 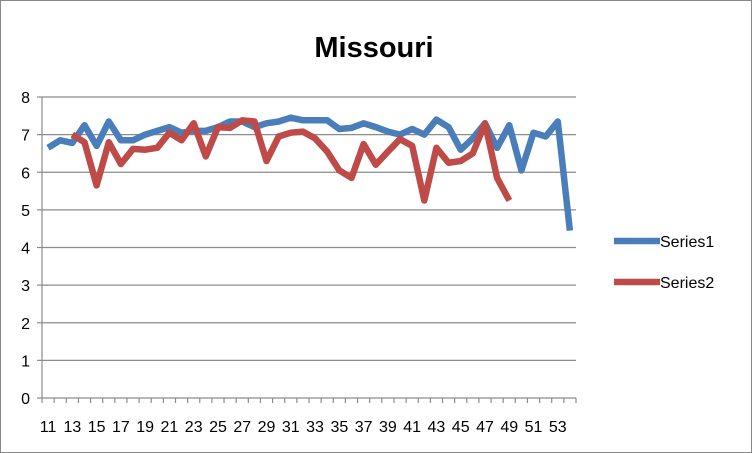 What do you see at coordinates (25, 249) in the screenshot?
I see `y-tick-label: 4` at bounding box center [25, 249].